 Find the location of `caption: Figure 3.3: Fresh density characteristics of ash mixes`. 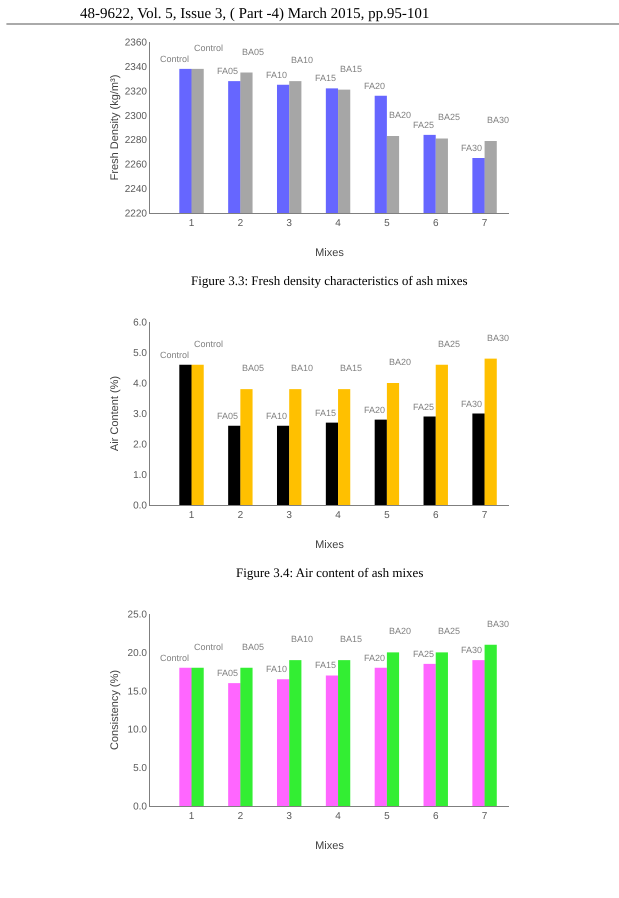

caption: Figure 3.3: Fresh density characteristics of ash mixes is located at coordinates (329, 280).